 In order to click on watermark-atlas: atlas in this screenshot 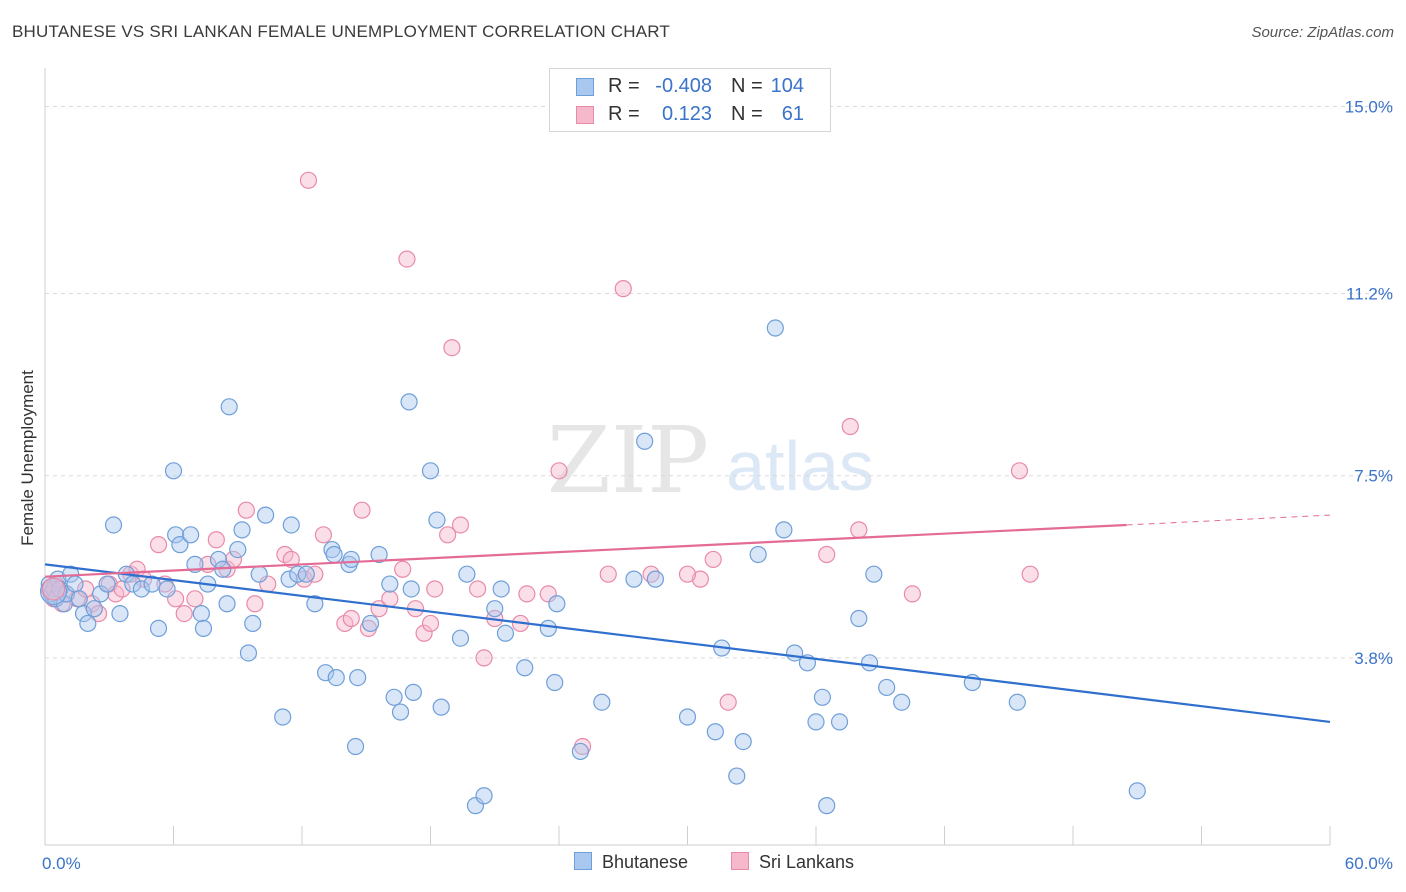, I will do `click(800, 466)`.